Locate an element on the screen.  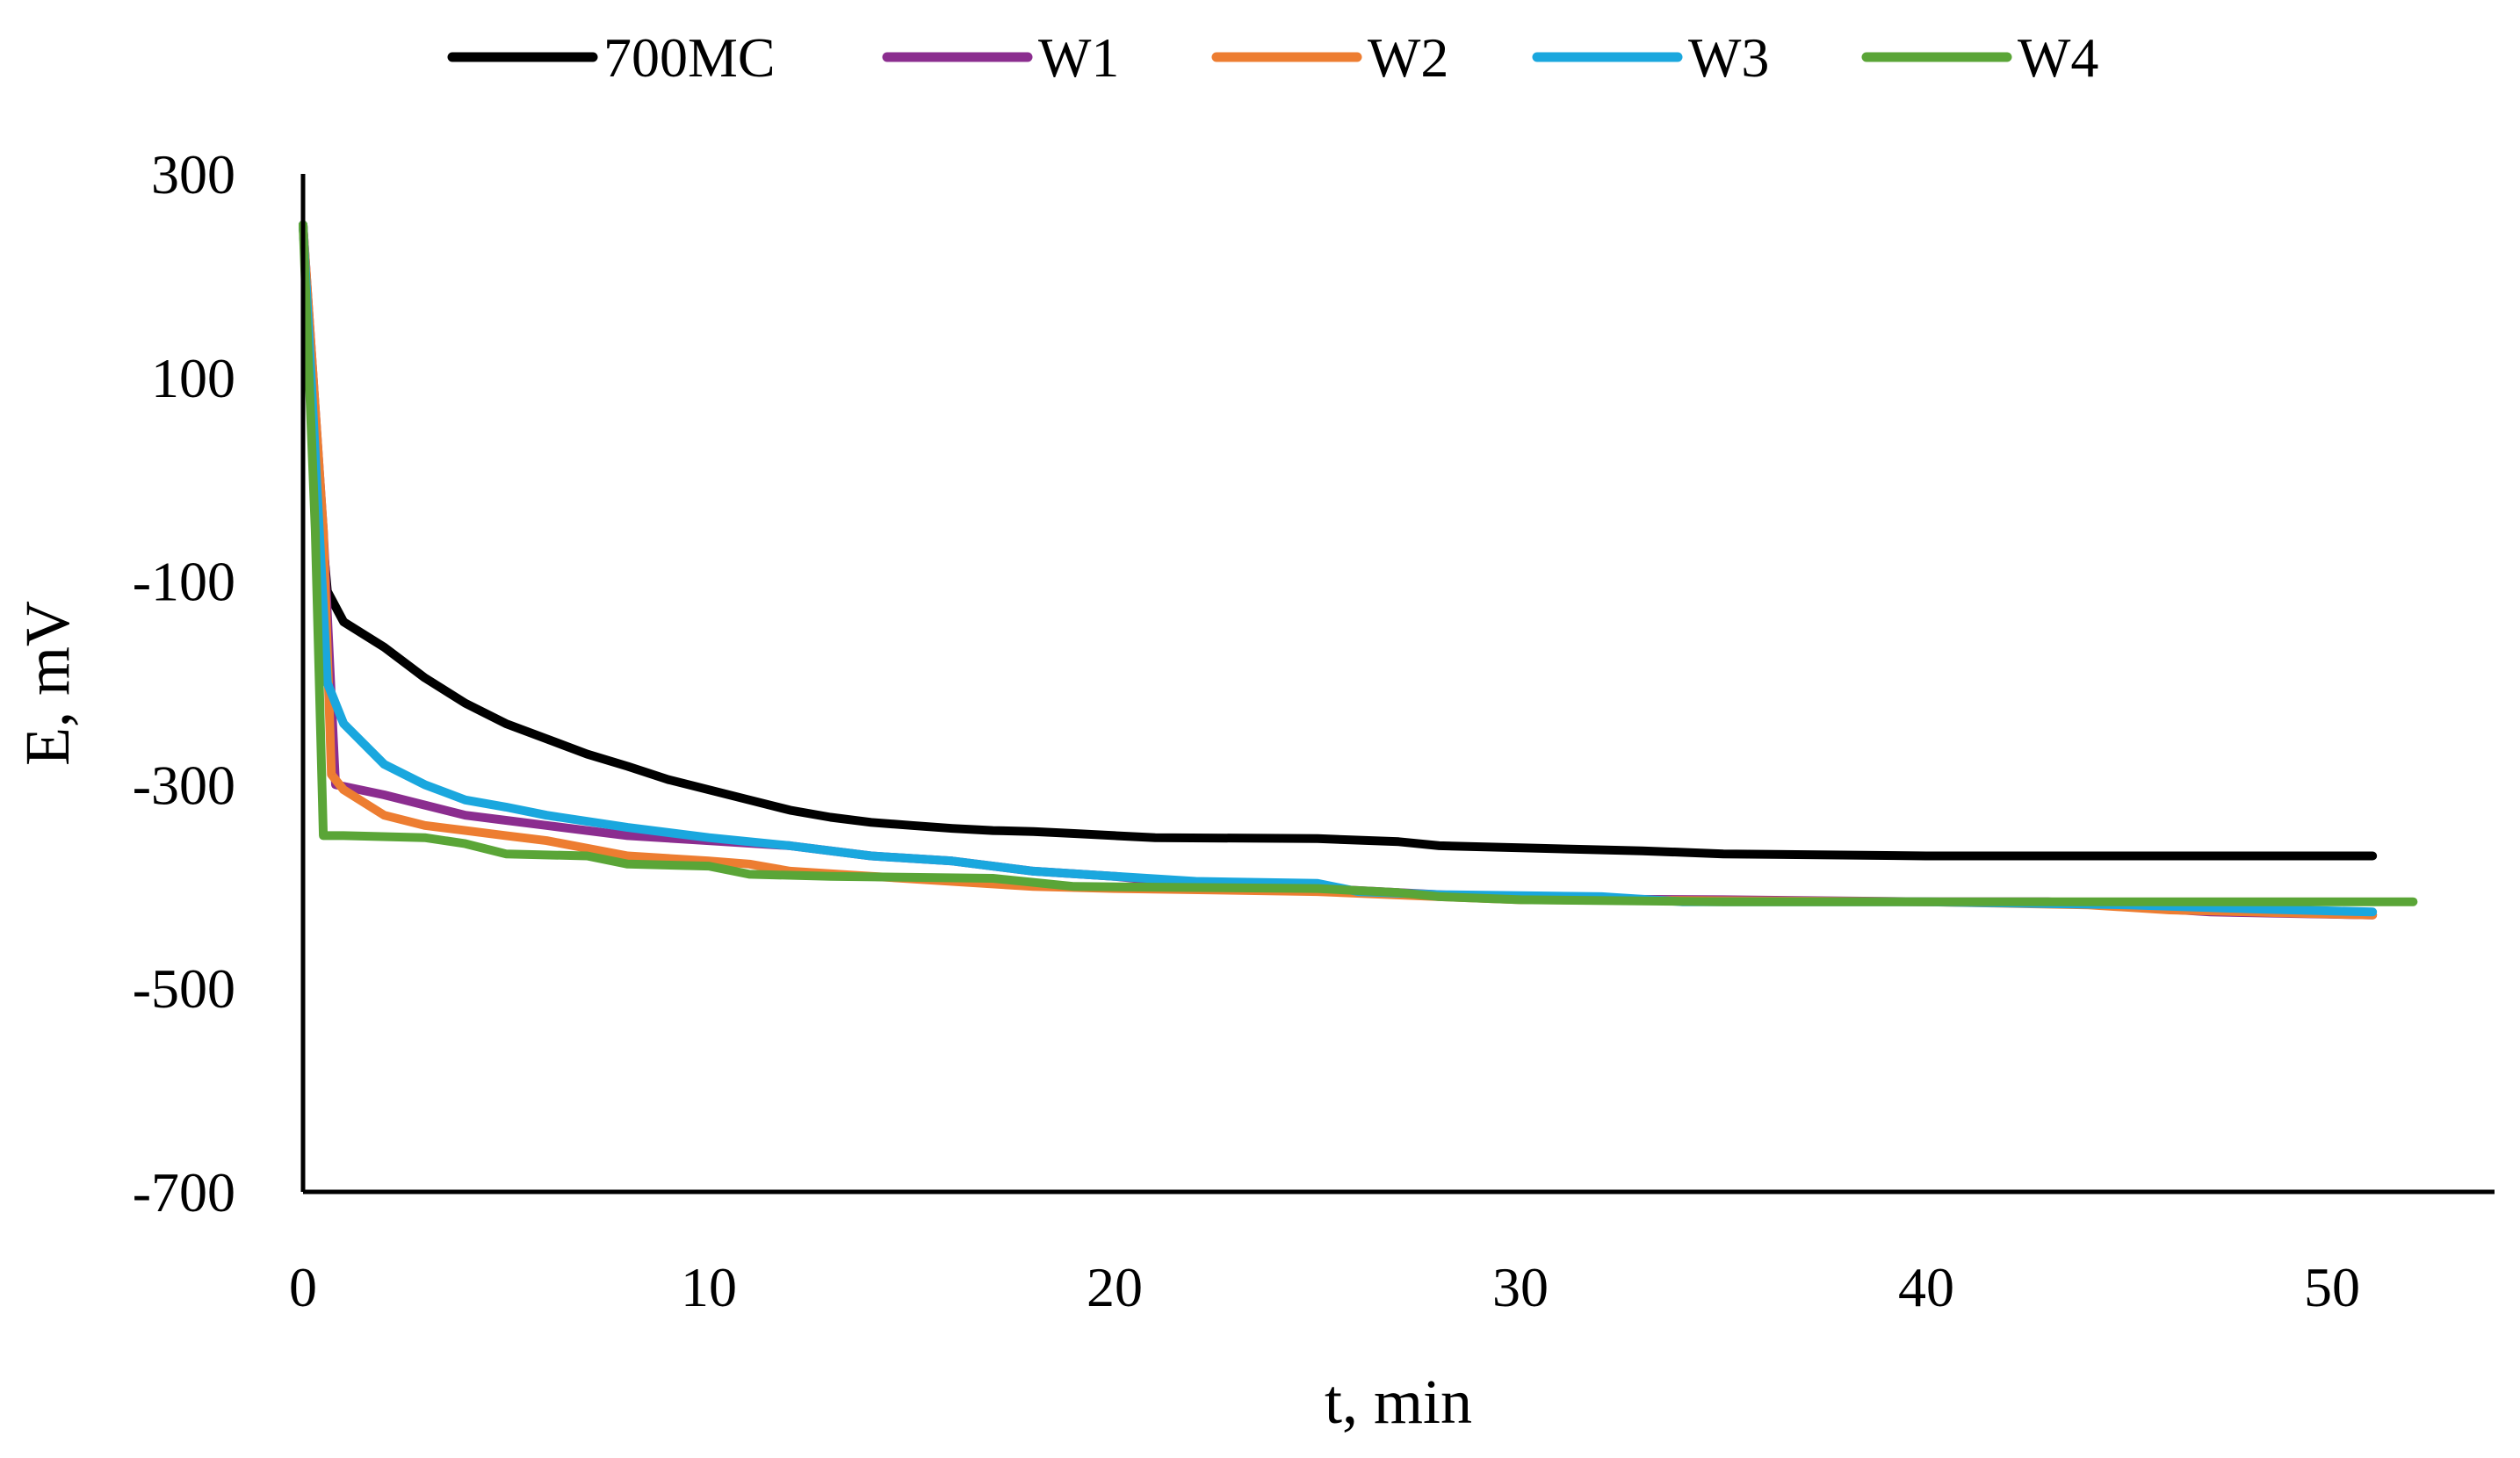
y-axis-title: E, mV is located at coordinates (47, 683).